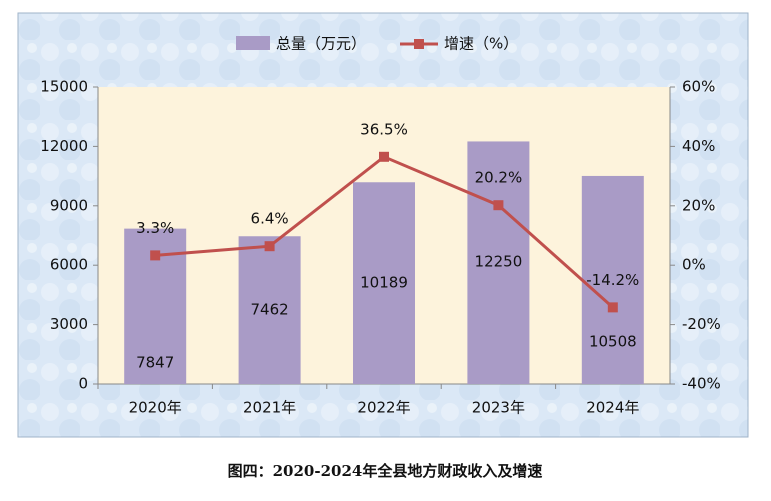  Describe the element at coordinates (155, 408) in the screenshot. I see `x-tick-label: 2020年` at that location.